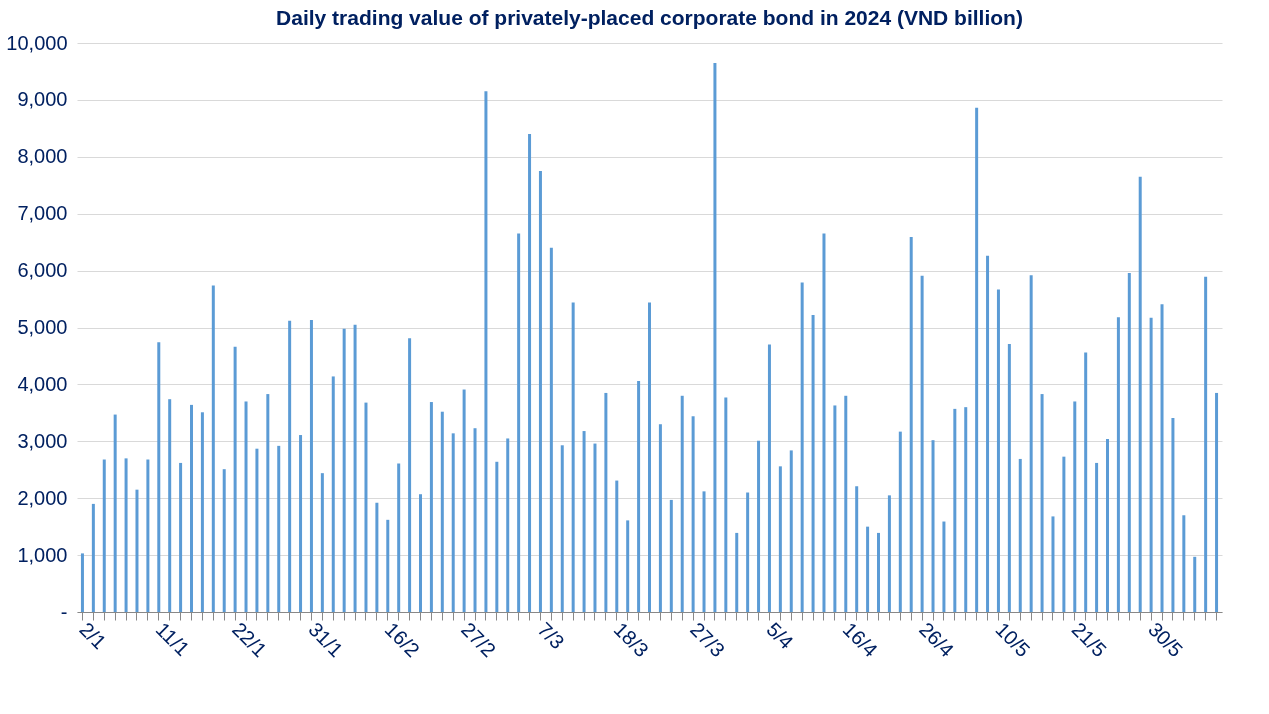 The height and width of the screenshot is (714, 1269). I want to click on y-tick-label: -, so click(64, 611).